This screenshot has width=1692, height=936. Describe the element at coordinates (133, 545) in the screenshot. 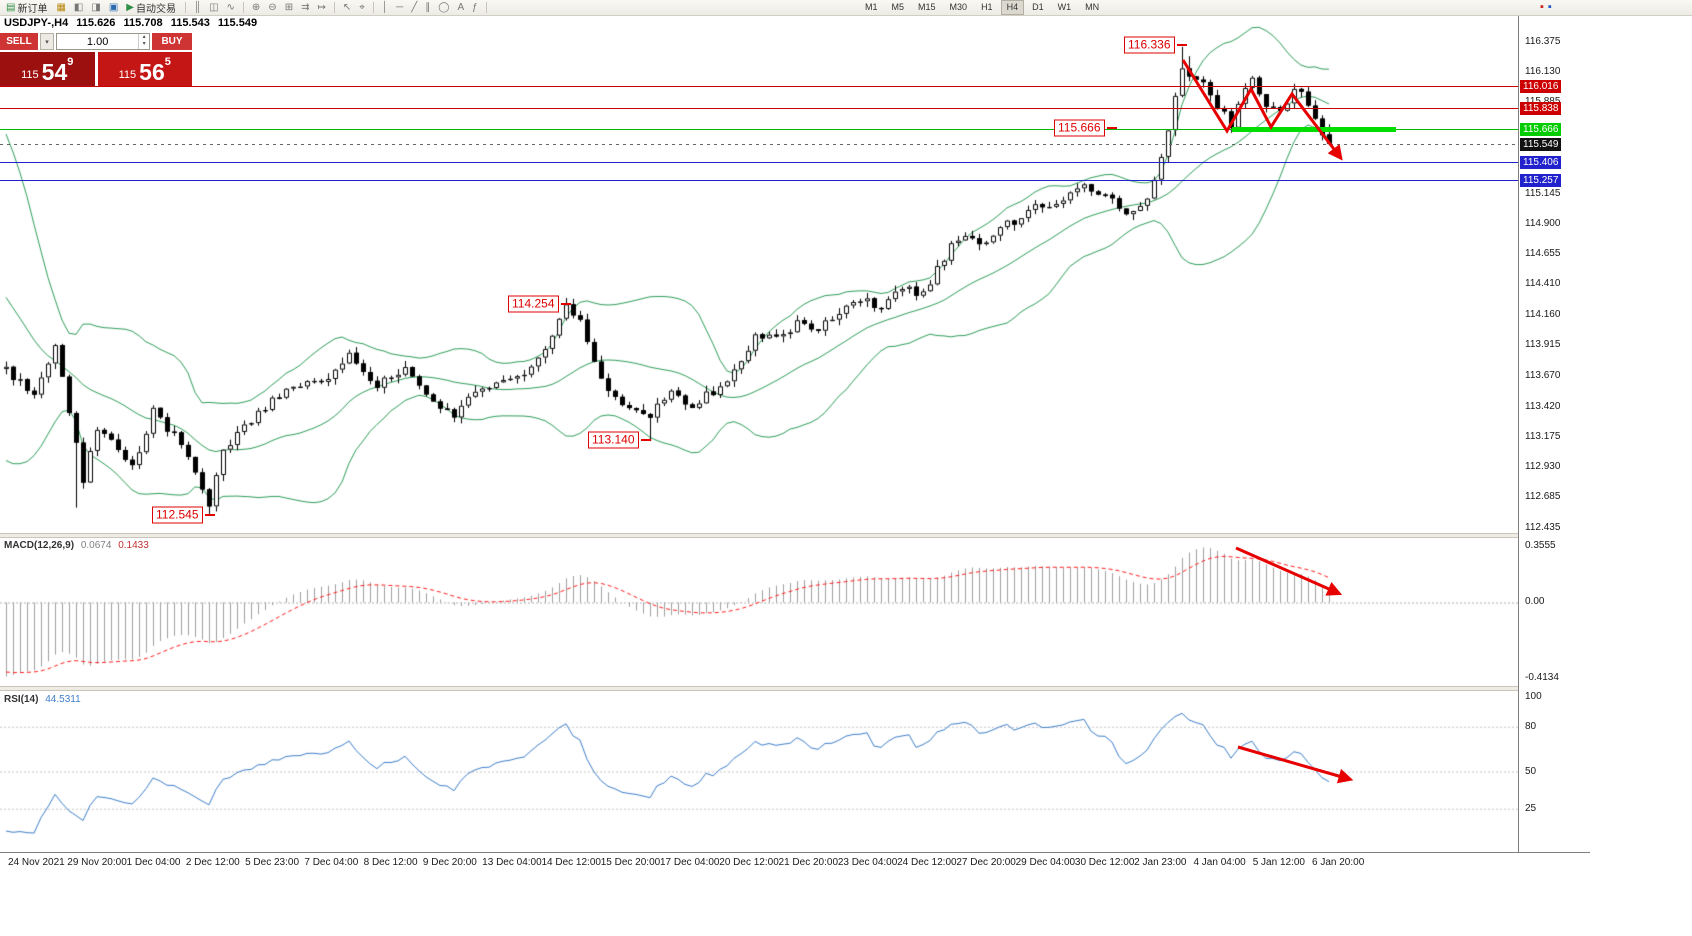

I see `macd-signal-value: 0.1433` at that location.